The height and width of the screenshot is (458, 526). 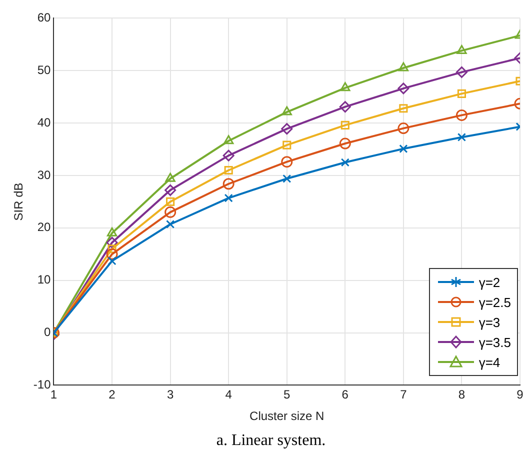 What do you see at coordinates (494, 302) in the screenshot?
I see `legend-label: γ=2.5` at bounding box center [494, 302].